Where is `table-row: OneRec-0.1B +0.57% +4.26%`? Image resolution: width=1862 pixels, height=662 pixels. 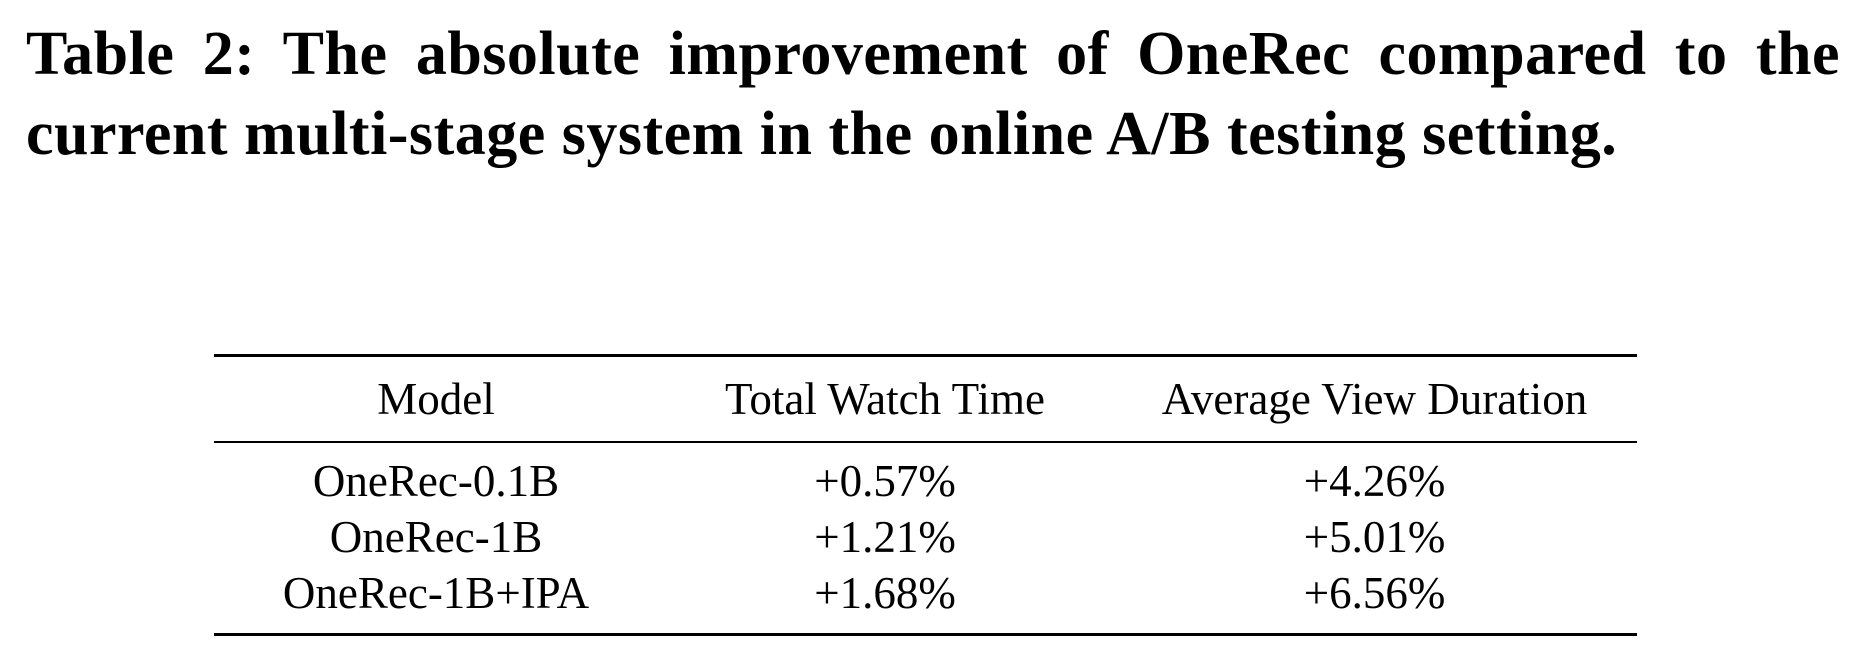 table-row: OneRec-0.1B +0.57% +4.26% is located at coordinates (925, 474).